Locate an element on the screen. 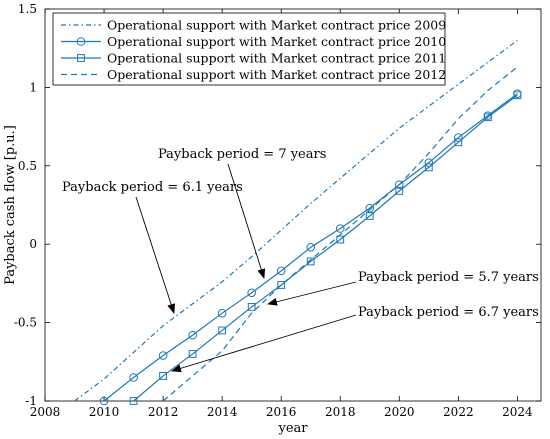 Image resolution: width=550 pixels, height=439 pixels. annotation-5-7-years: Payback period = 5.7 years is located at coordinates (403, 288).